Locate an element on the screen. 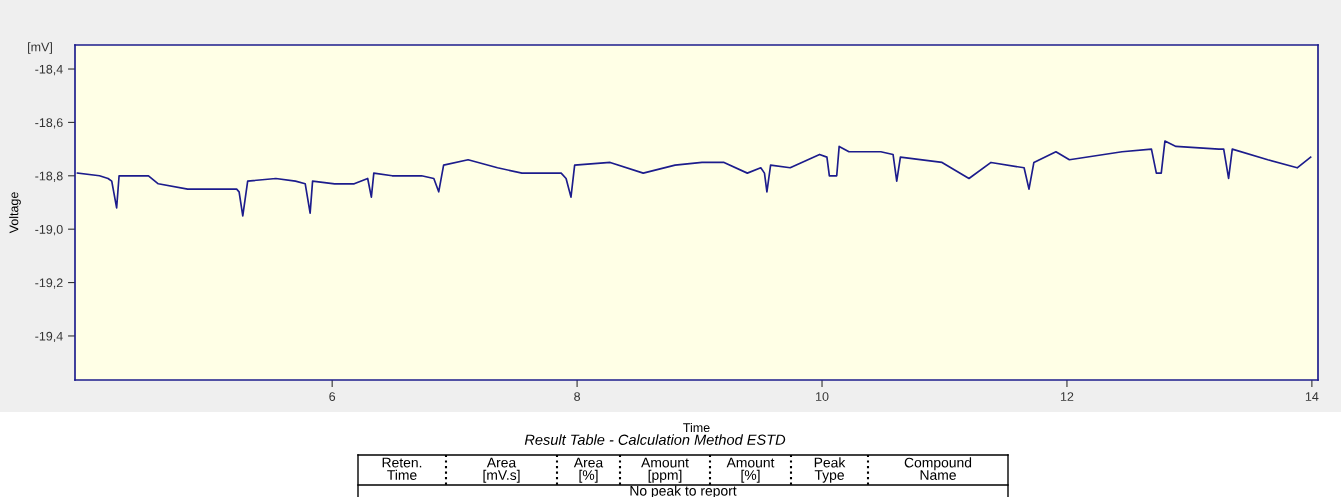 Image resolution: width=1341 pixels, height=497 pixels. text: Compound Name is located at coordinates (938, 468).